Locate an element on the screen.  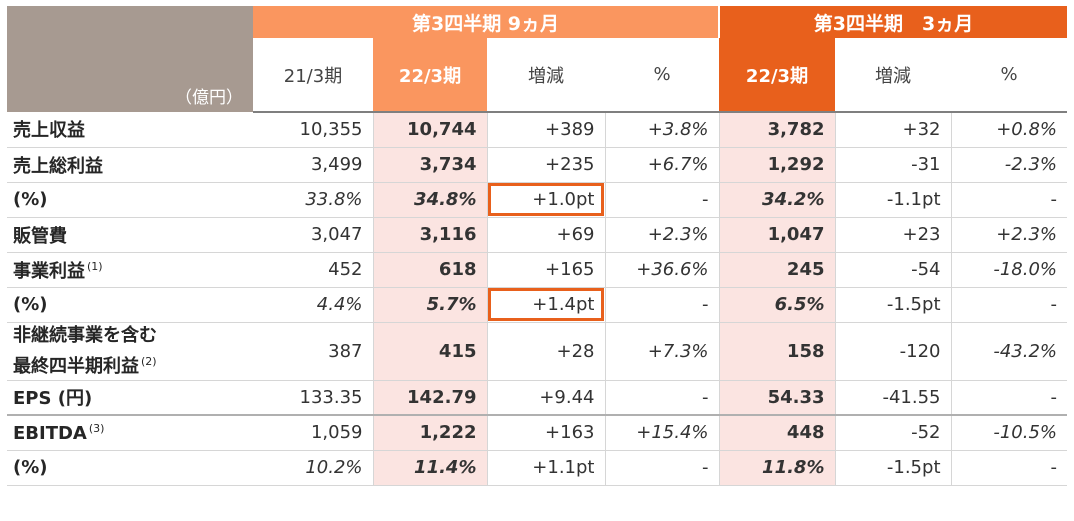
header-column-row: 21/3期 22/3期 増減 % 22/3期 増減 % is located at coordinates (537, 75).